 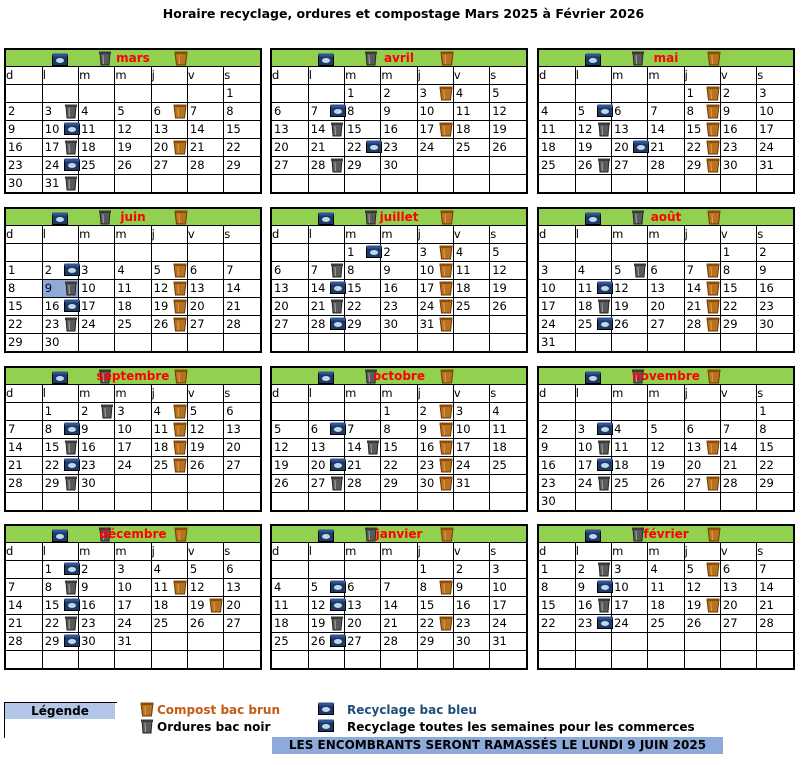 I want to click on day-cell: 16, so click(x=24, y=147).